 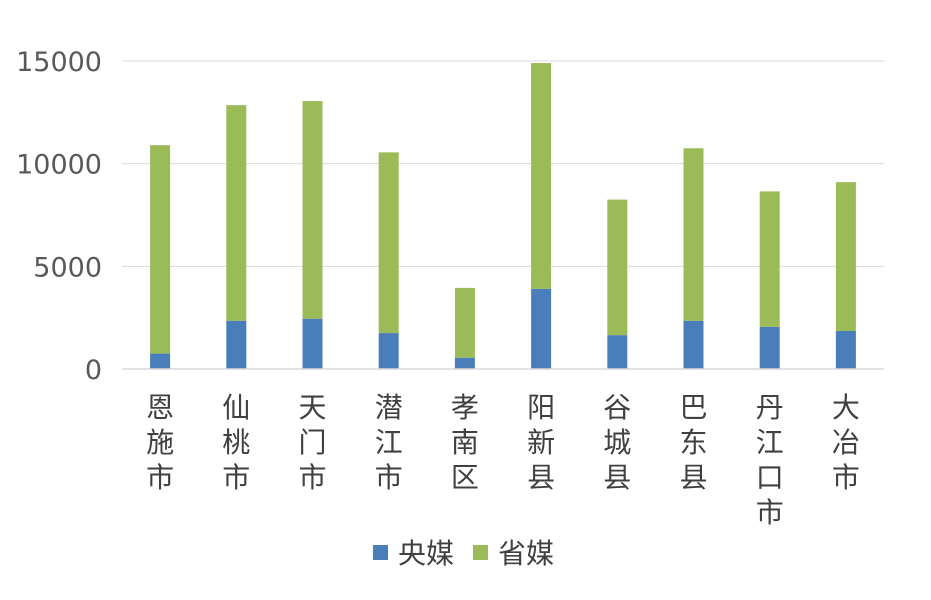 What do you see at coordinates (426, 553) in the screenshot?
I see `legend-label: 央媒` at bounding box center [426, 553].